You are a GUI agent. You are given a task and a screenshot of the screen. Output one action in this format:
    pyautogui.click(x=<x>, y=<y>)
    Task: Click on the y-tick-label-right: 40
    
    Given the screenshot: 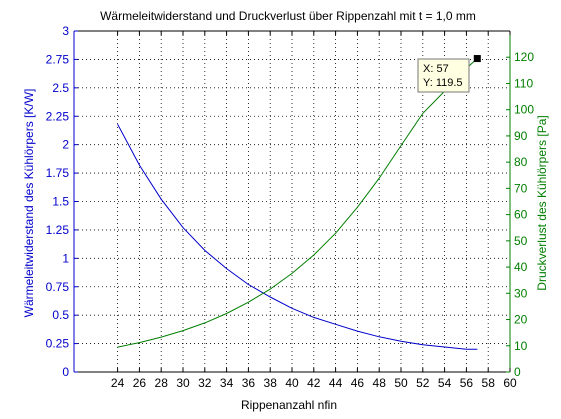 What is the action you would take?
    pyautogui.click(x=521, y=267)
    